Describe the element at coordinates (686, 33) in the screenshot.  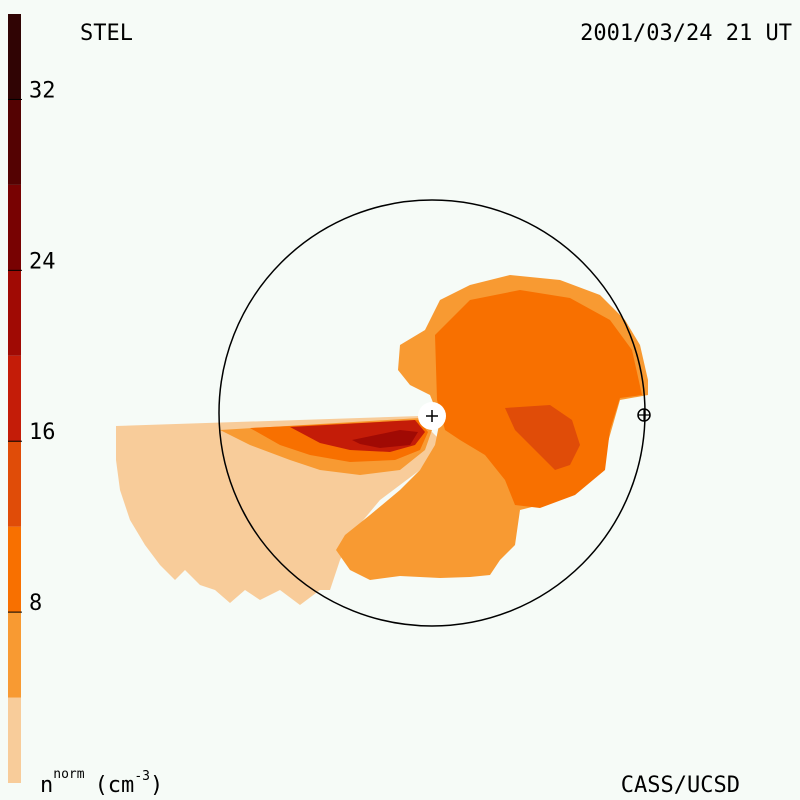
I see `timestamp: 2001/03/24 21 UT` at that location.